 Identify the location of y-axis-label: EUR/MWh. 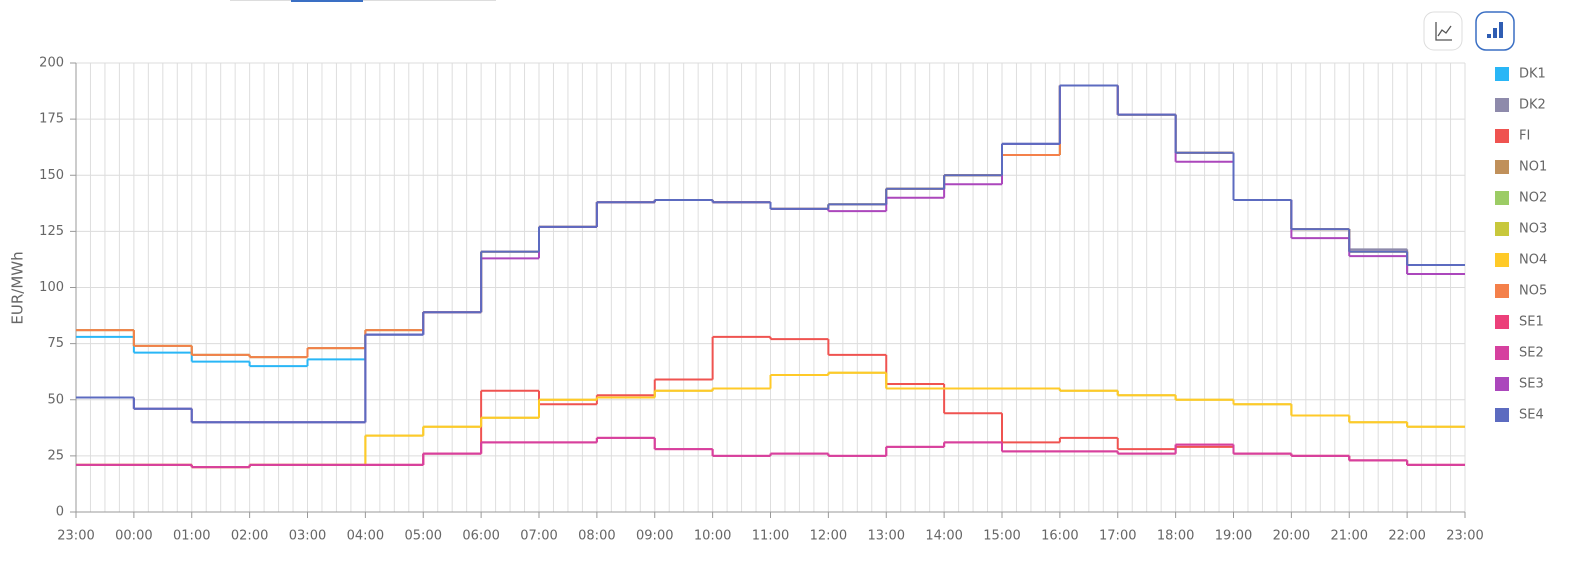
(18, 287).